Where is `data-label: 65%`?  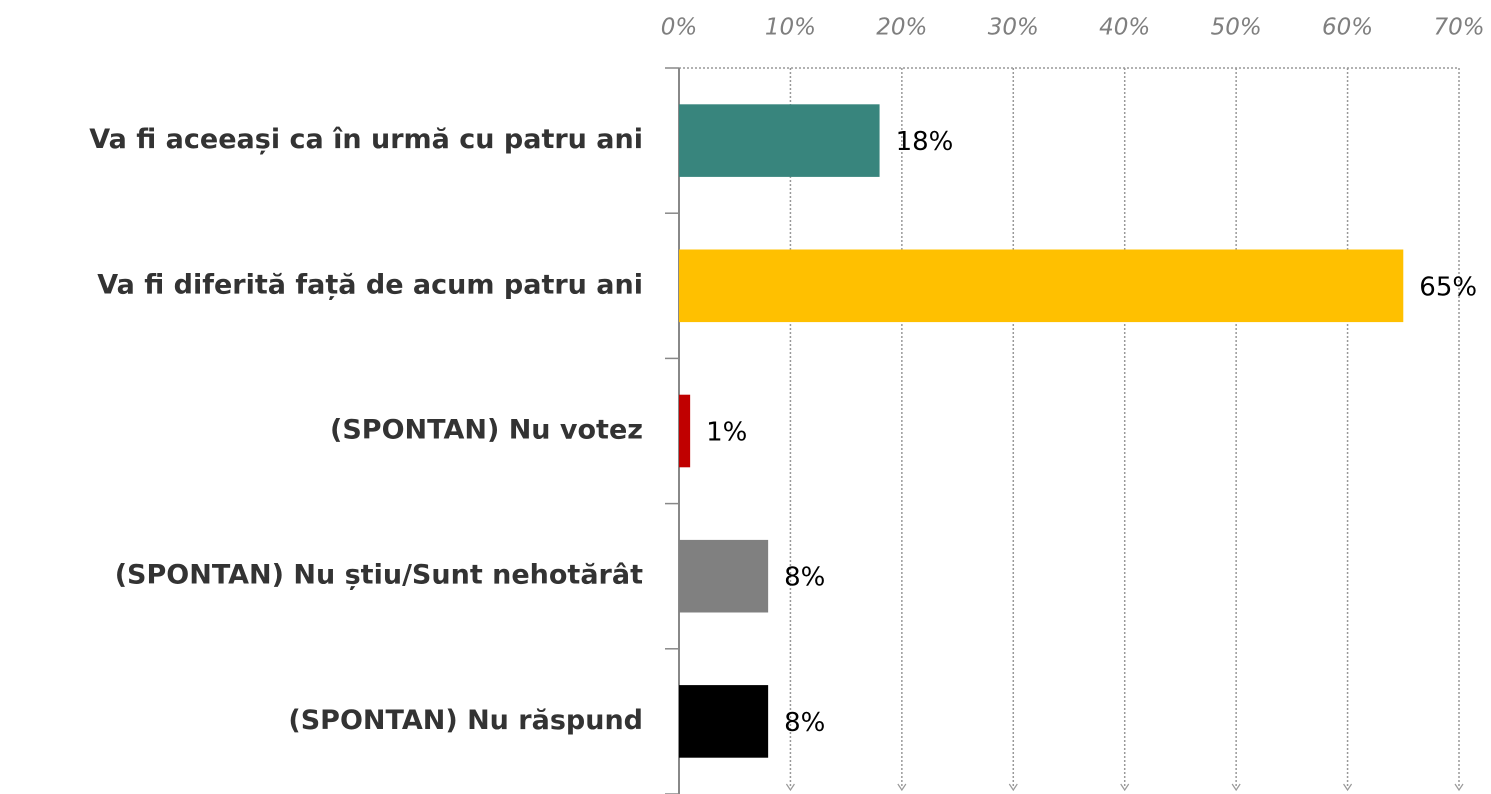
data-label: 65% is located at coordinates (1448, 287).